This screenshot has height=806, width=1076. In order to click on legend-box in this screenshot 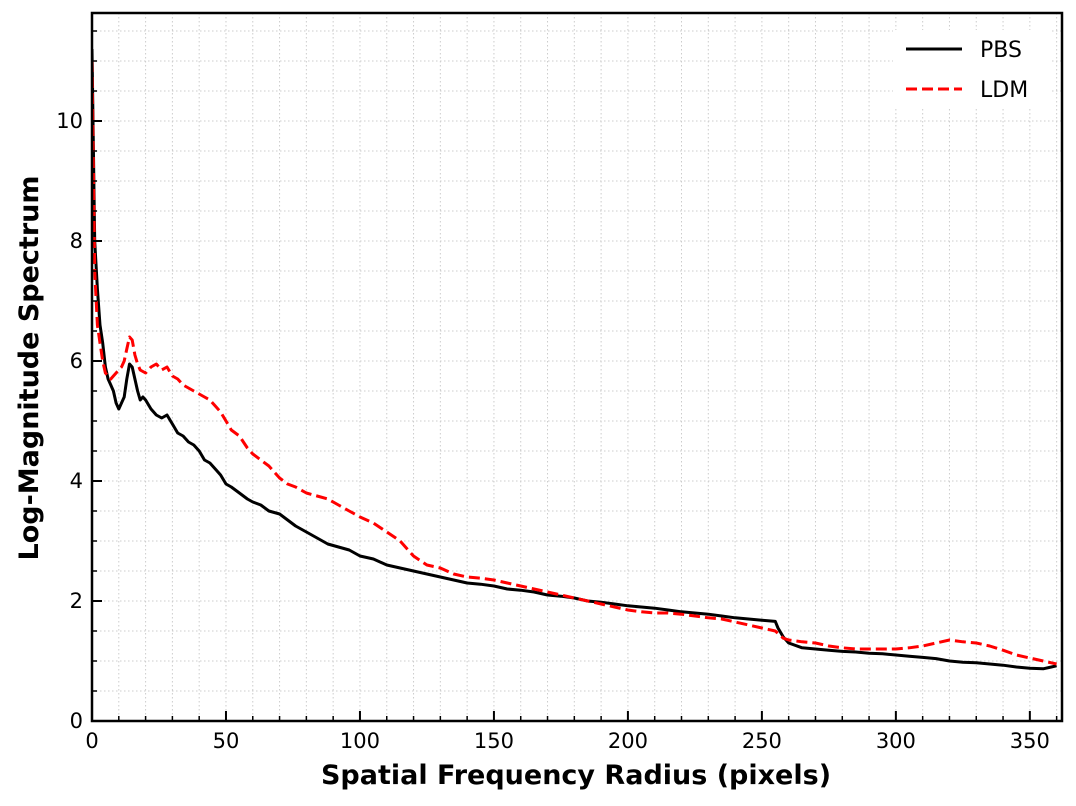, I will do `click(972, 69)`.